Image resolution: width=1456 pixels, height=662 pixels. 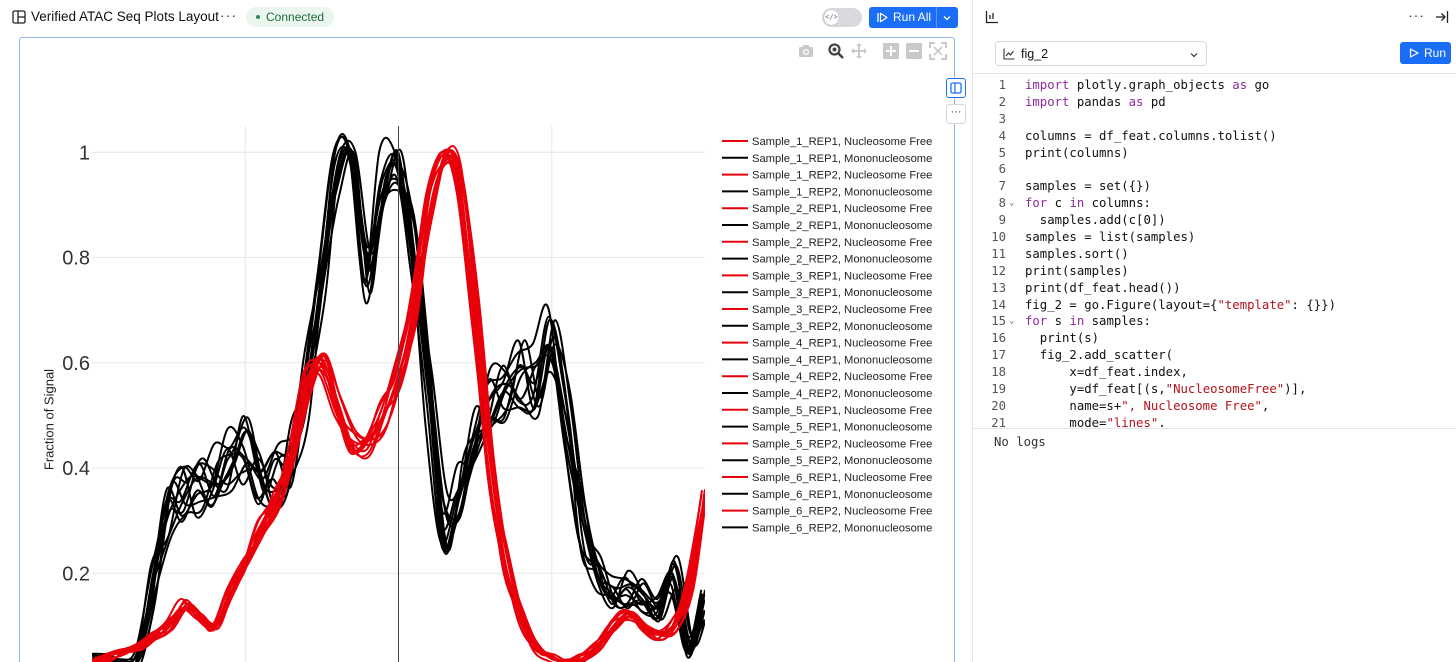 I want to click on legend-item: Sample_4_REP2, Nucleosome Free, so click(x=827, y=377).